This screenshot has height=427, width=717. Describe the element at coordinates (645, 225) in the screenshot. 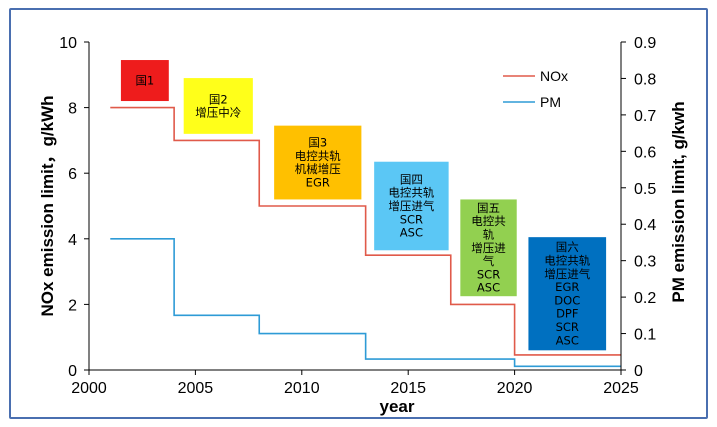

I see `y-right-tick-label: 0.4` at that location.